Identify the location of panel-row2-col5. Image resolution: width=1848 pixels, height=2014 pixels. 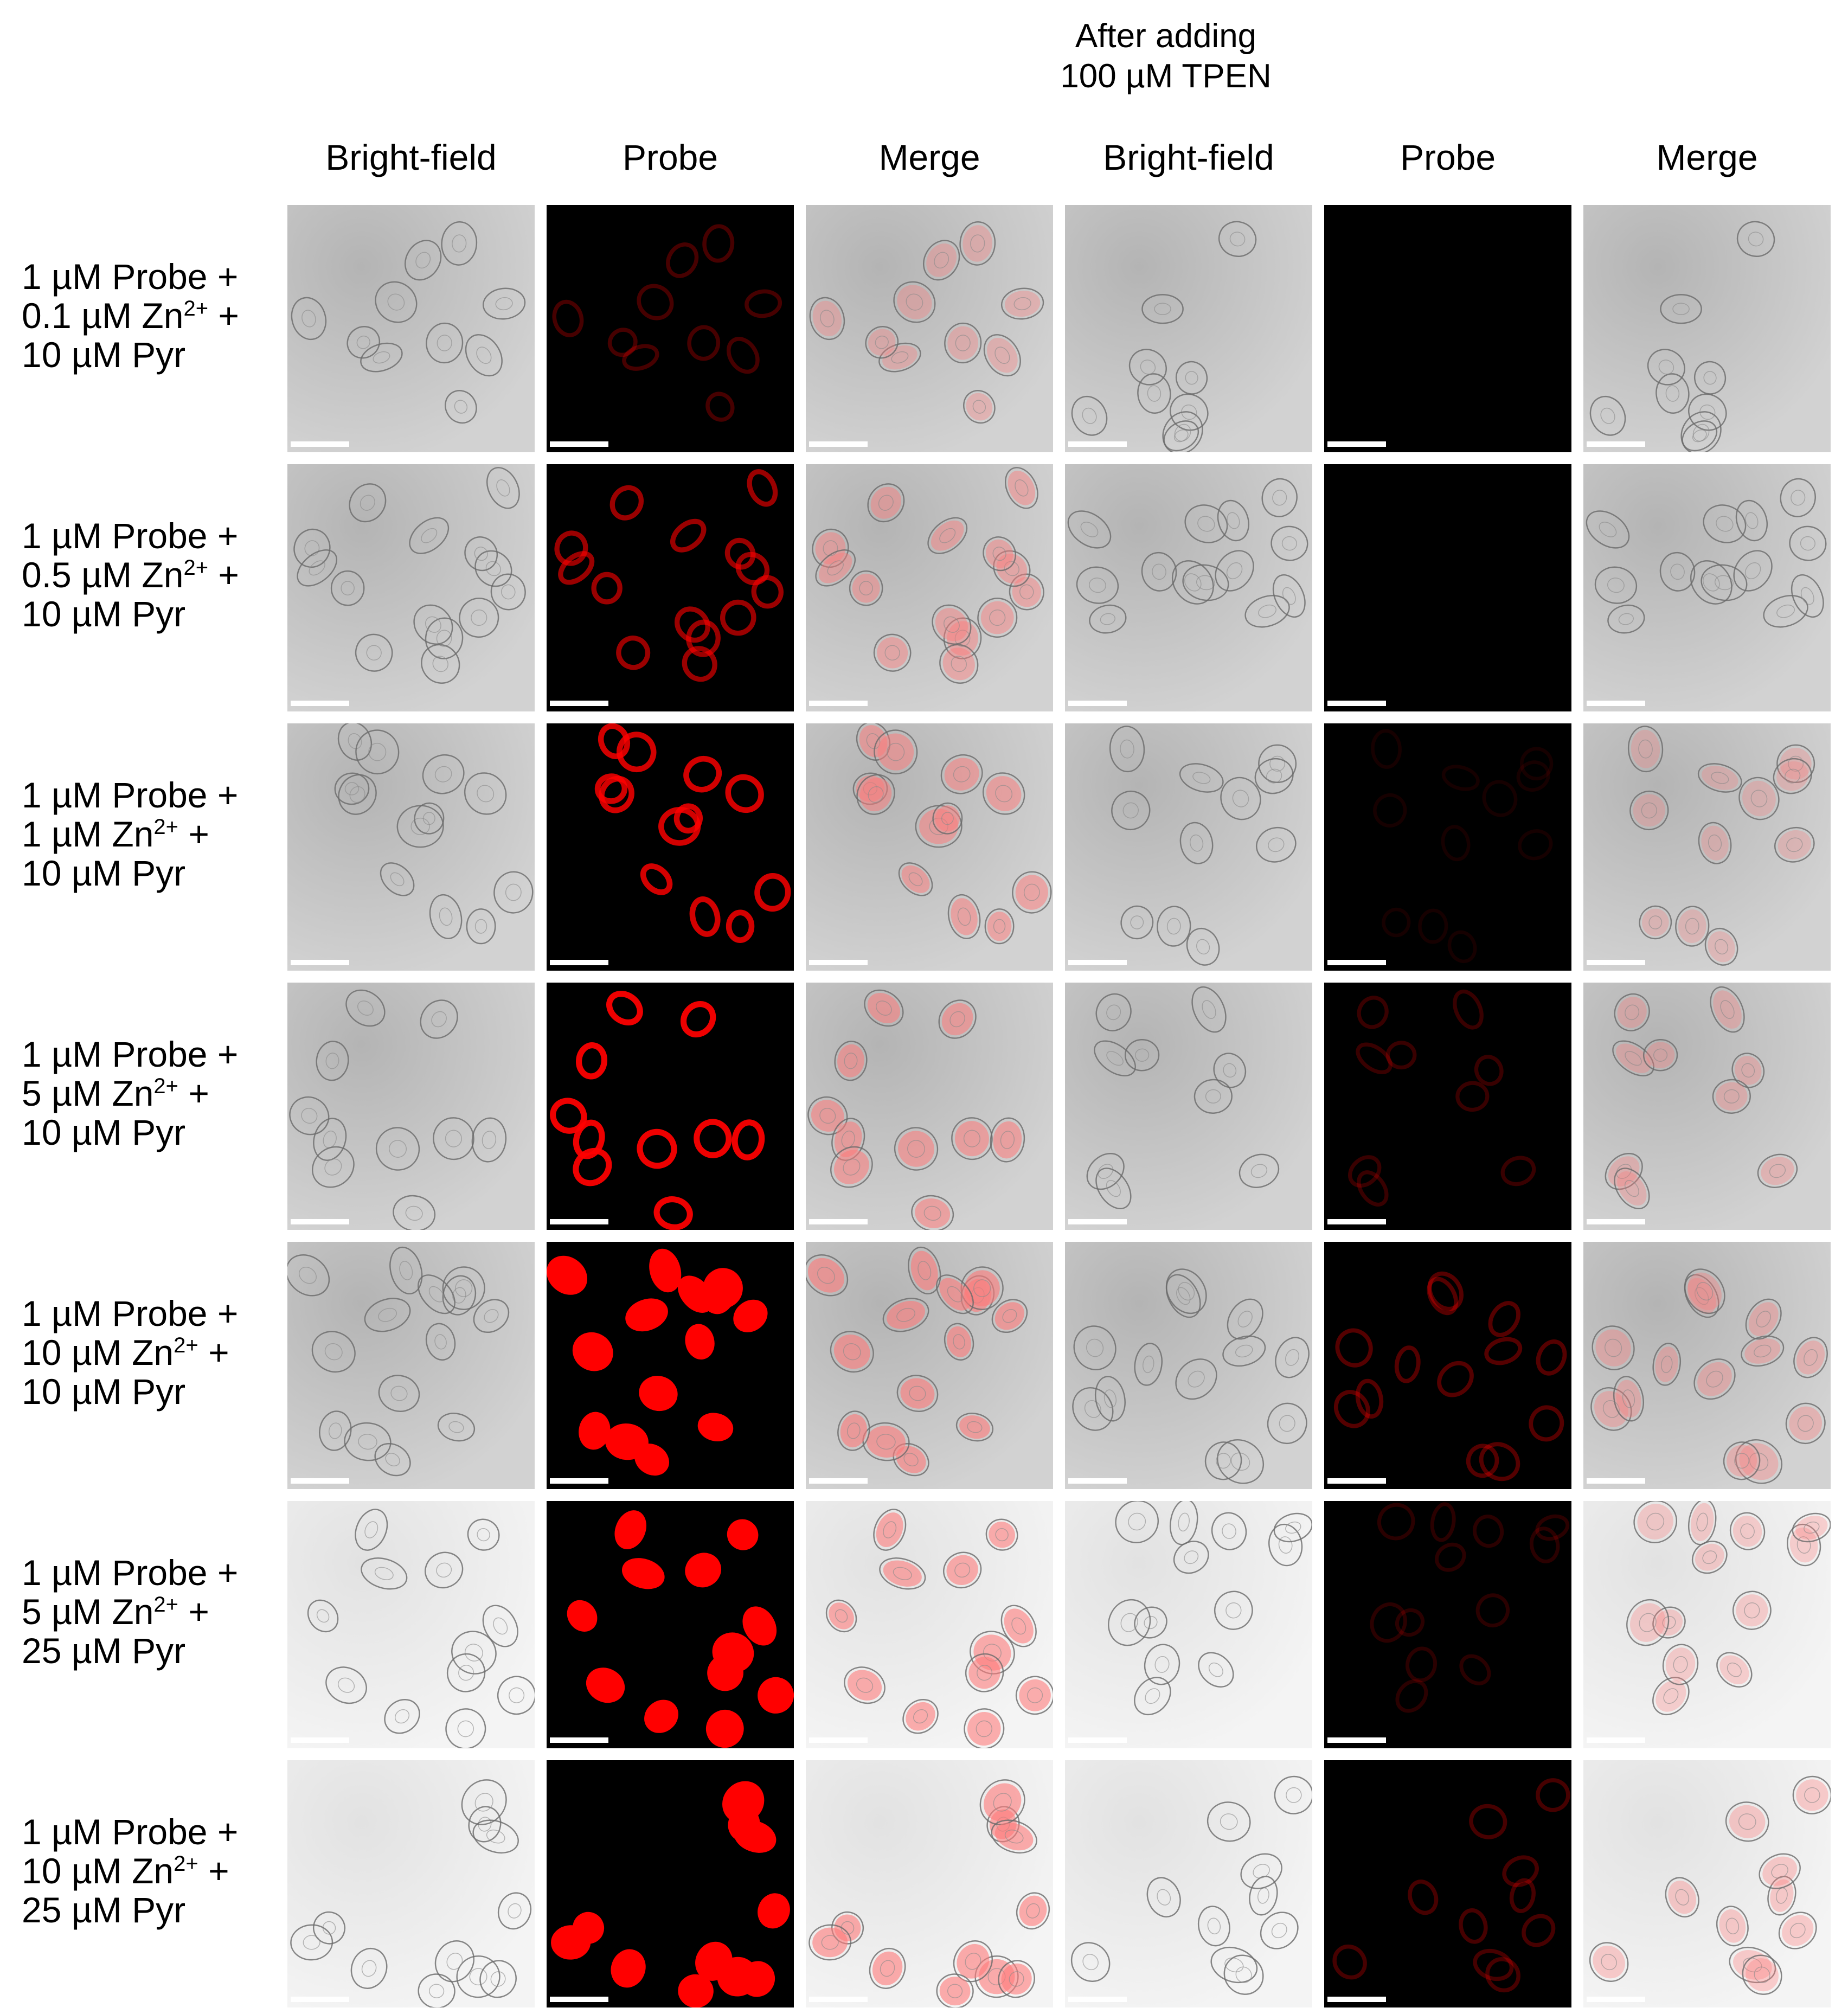
(1448, 587).